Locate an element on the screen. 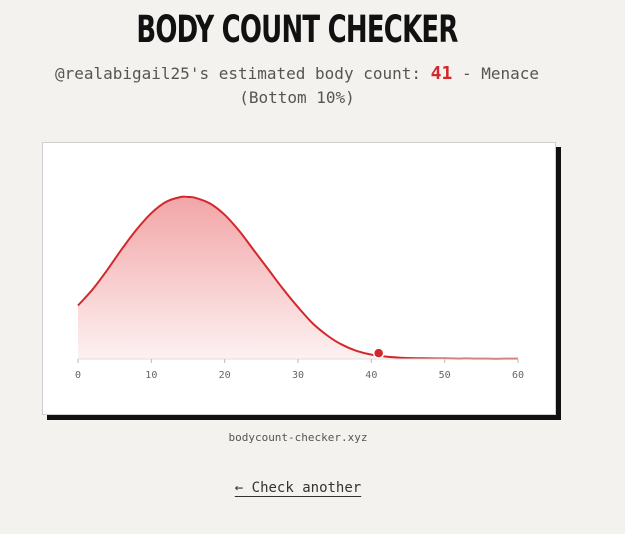  x-tick-label: 0 is located at coordinates (78, 375).